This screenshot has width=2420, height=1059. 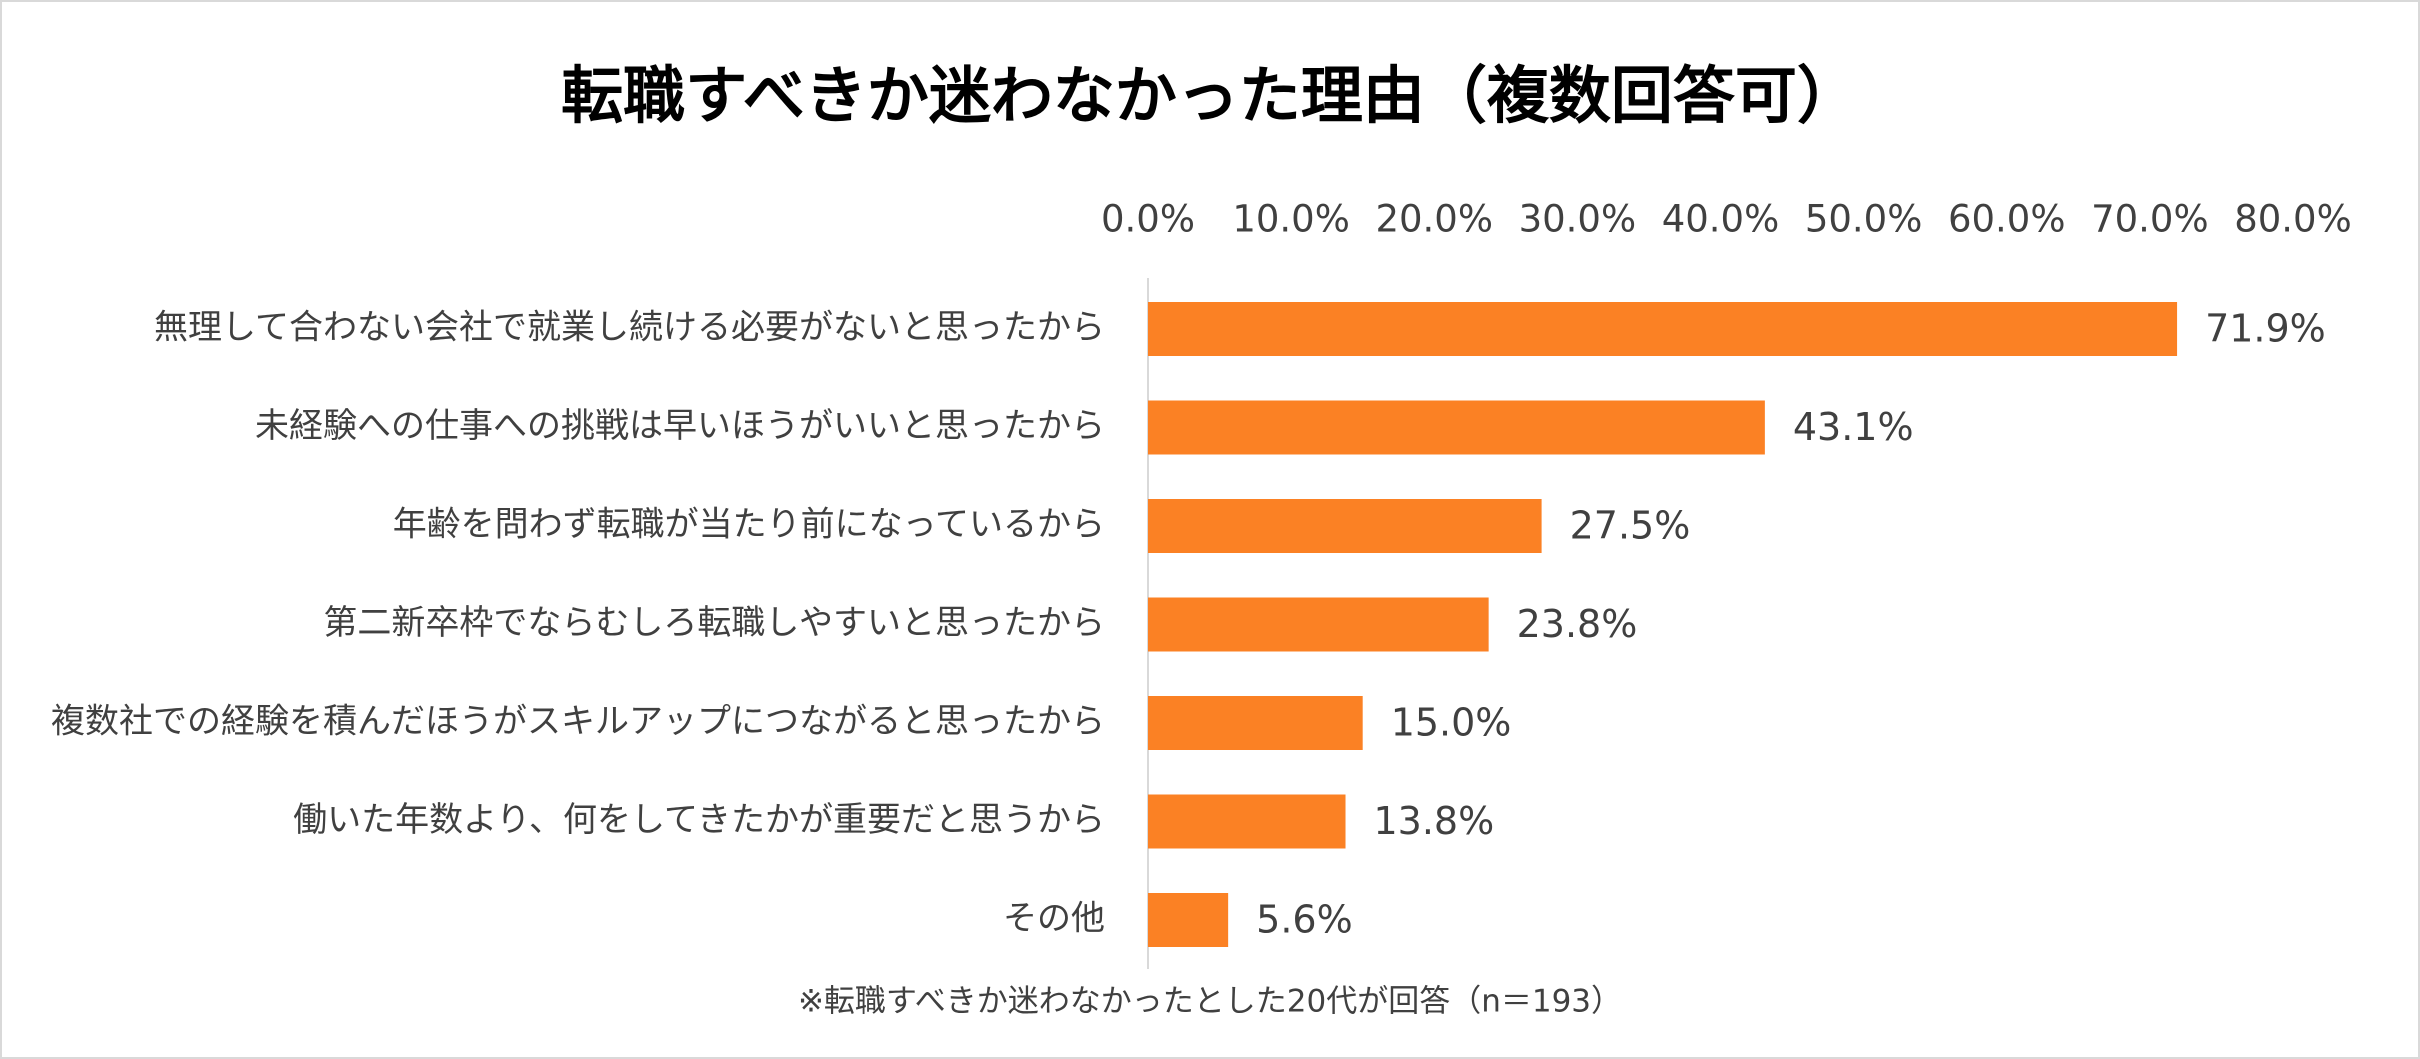 What do you see at coordinates (2293, 219) in the screenshot?
I see `x-tick-label: 80.0%` at bounding box center [2293, 219].